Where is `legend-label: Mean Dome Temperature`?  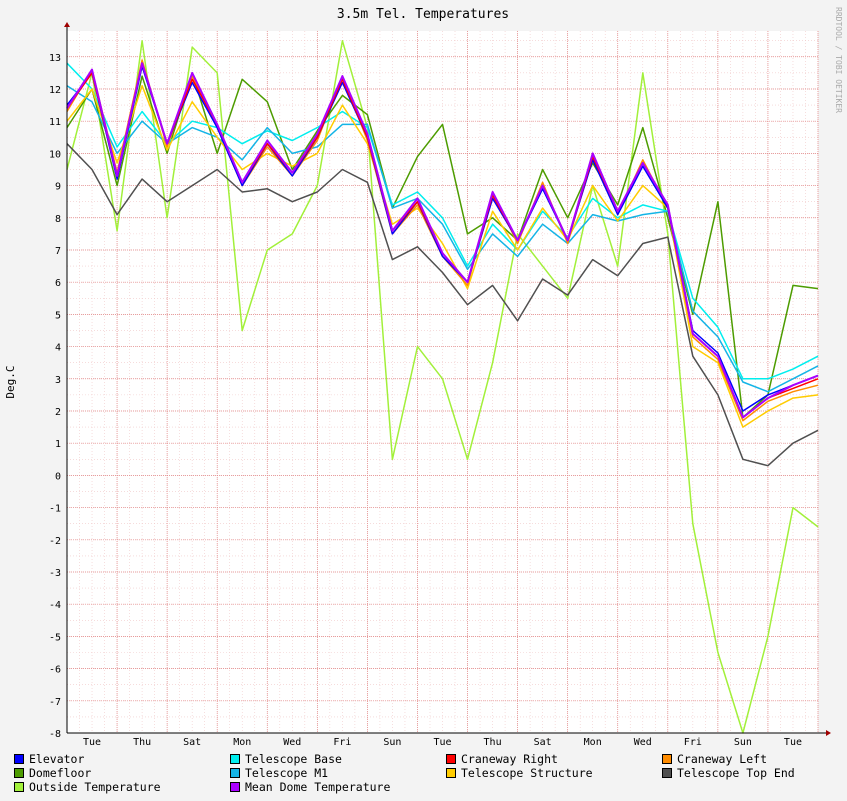 legend-label: Mean Dome Temperature is located at coordinates (318, 787).